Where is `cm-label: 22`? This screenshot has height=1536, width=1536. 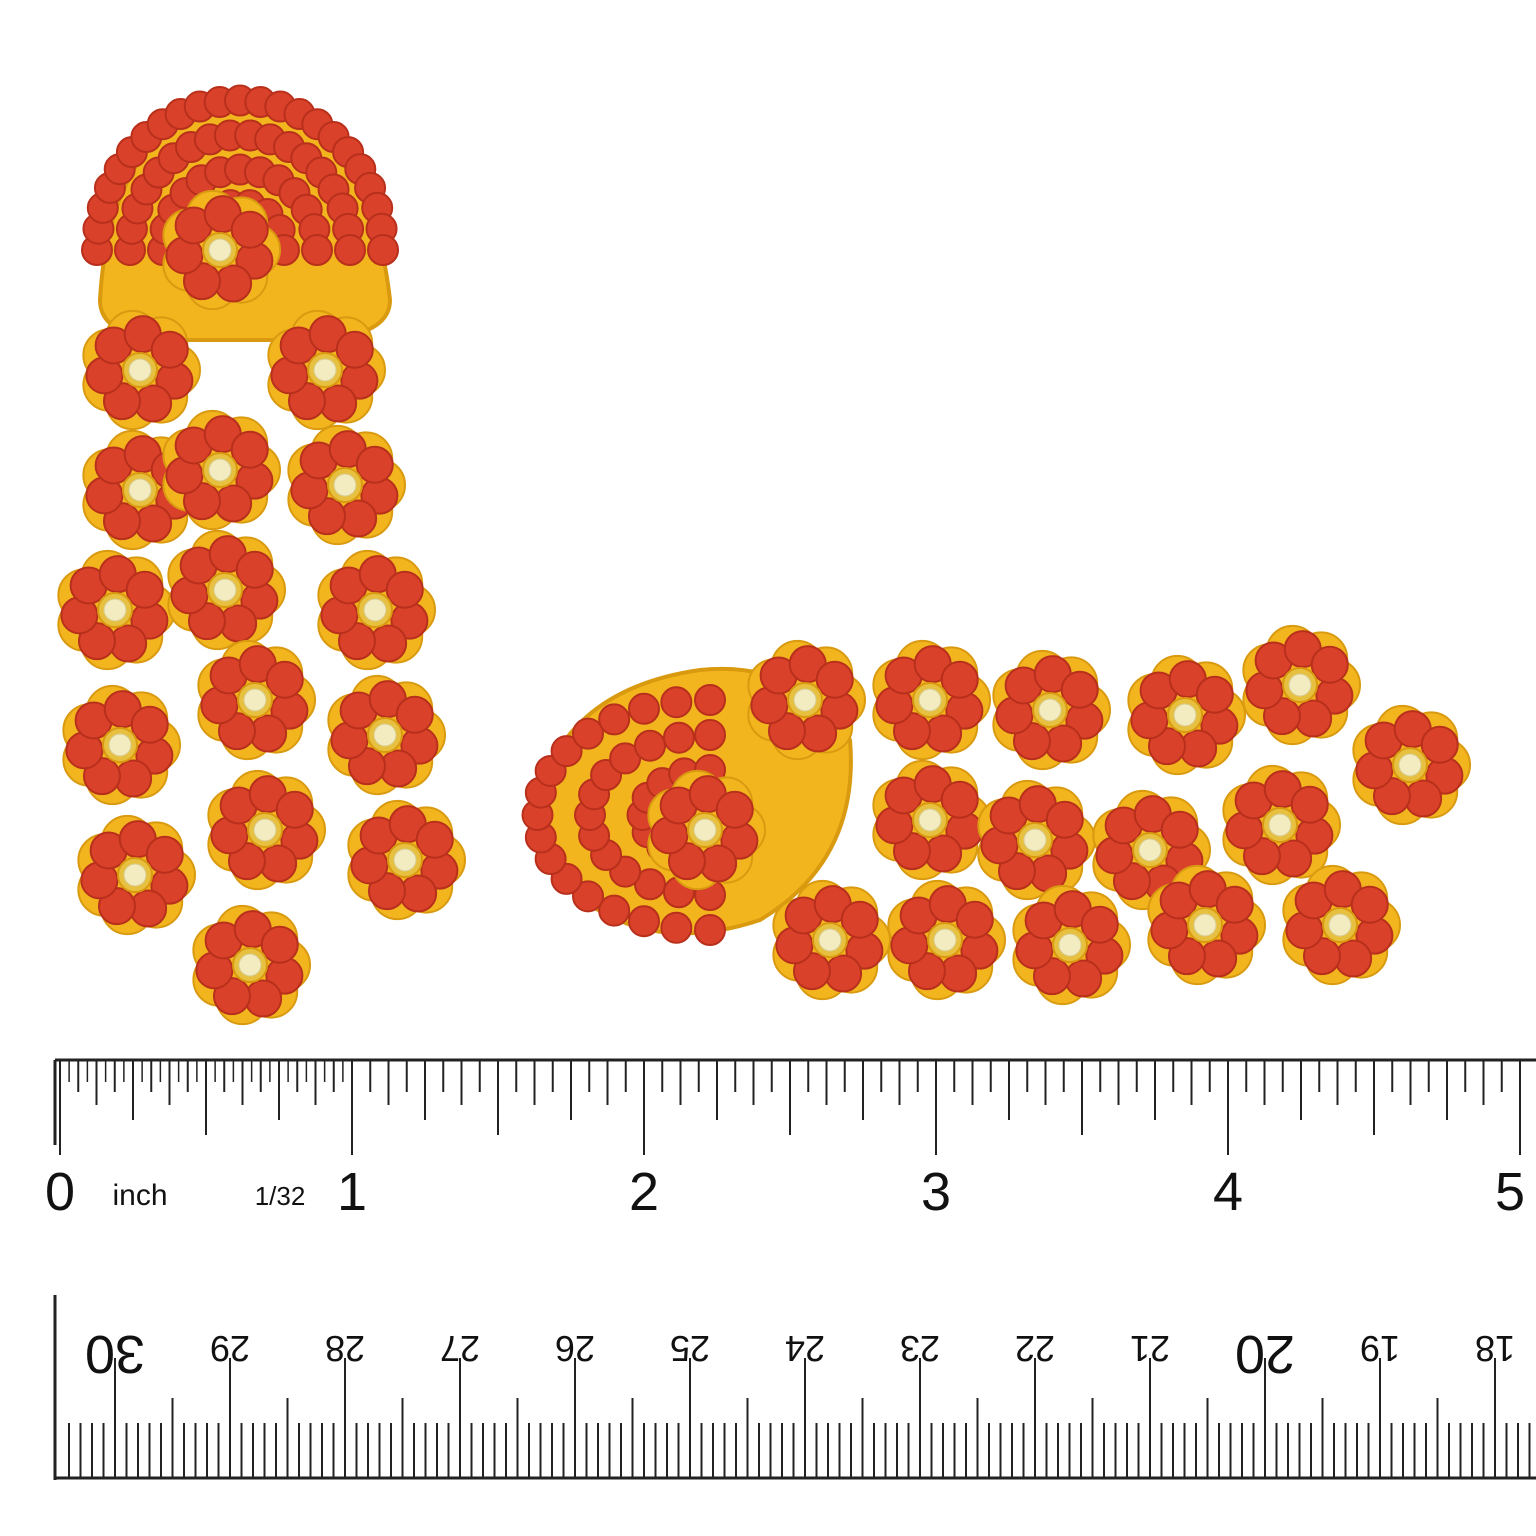 cm-label: 22 is located at coordinates (1035, 1348).